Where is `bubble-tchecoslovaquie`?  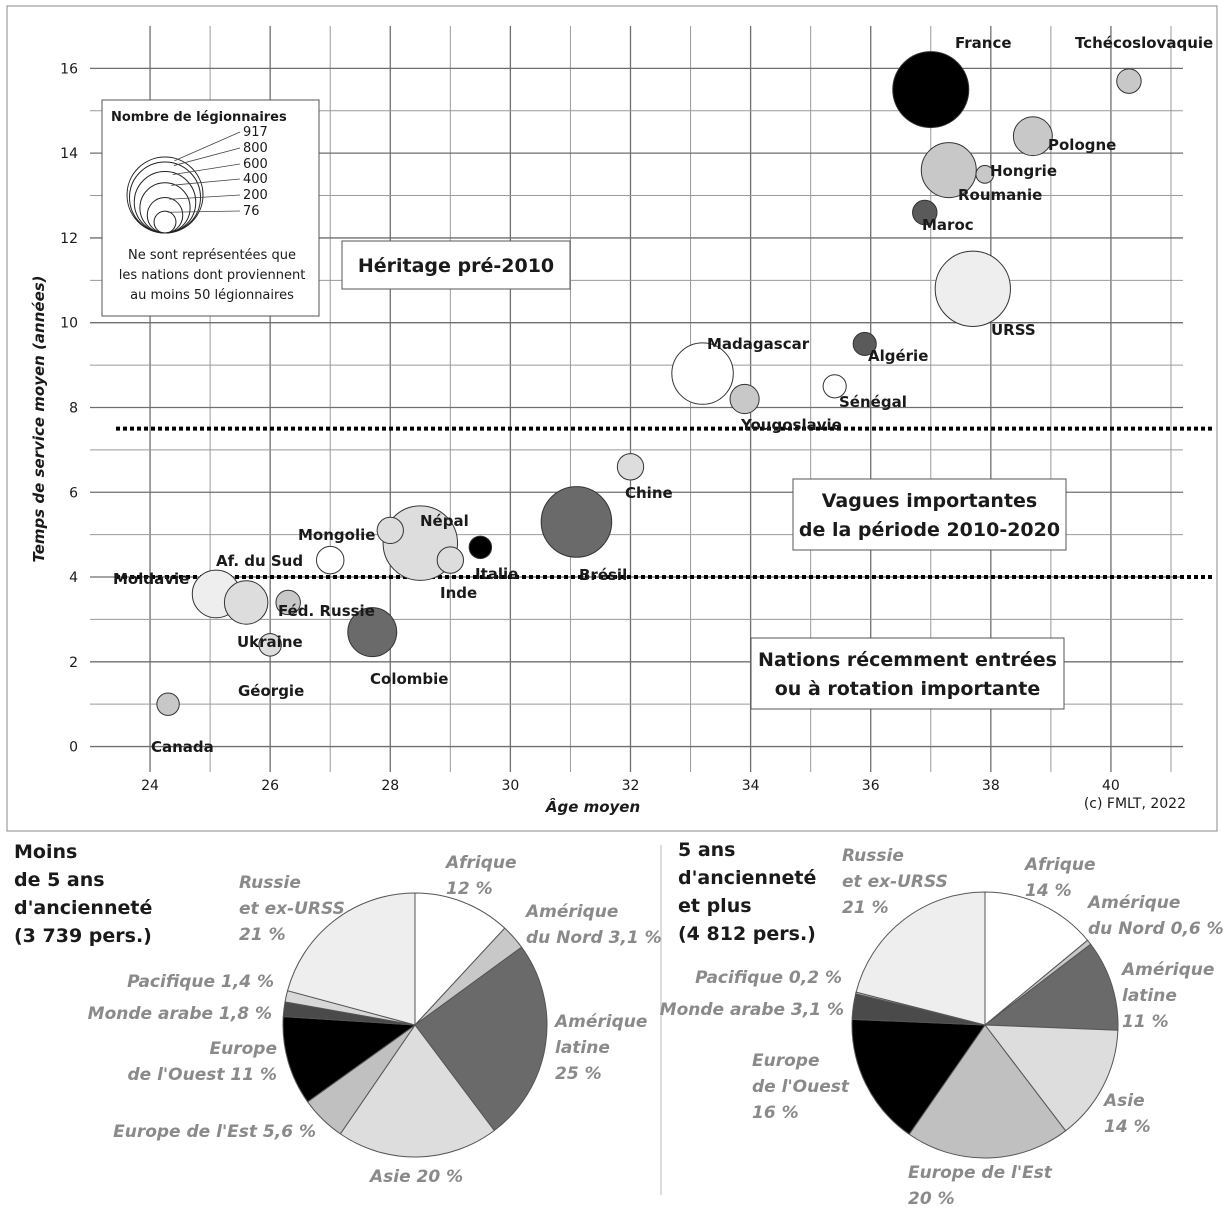
bubble-tchecoslovaquie is located at coordinates (1129, 81).